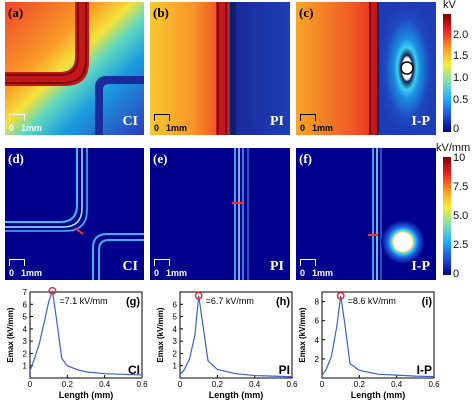 The image size is (474, 406). What do you see at coordinates (240, 214) in the screenshot?
I see `field-map-pi` at bounding box center [240, 214].